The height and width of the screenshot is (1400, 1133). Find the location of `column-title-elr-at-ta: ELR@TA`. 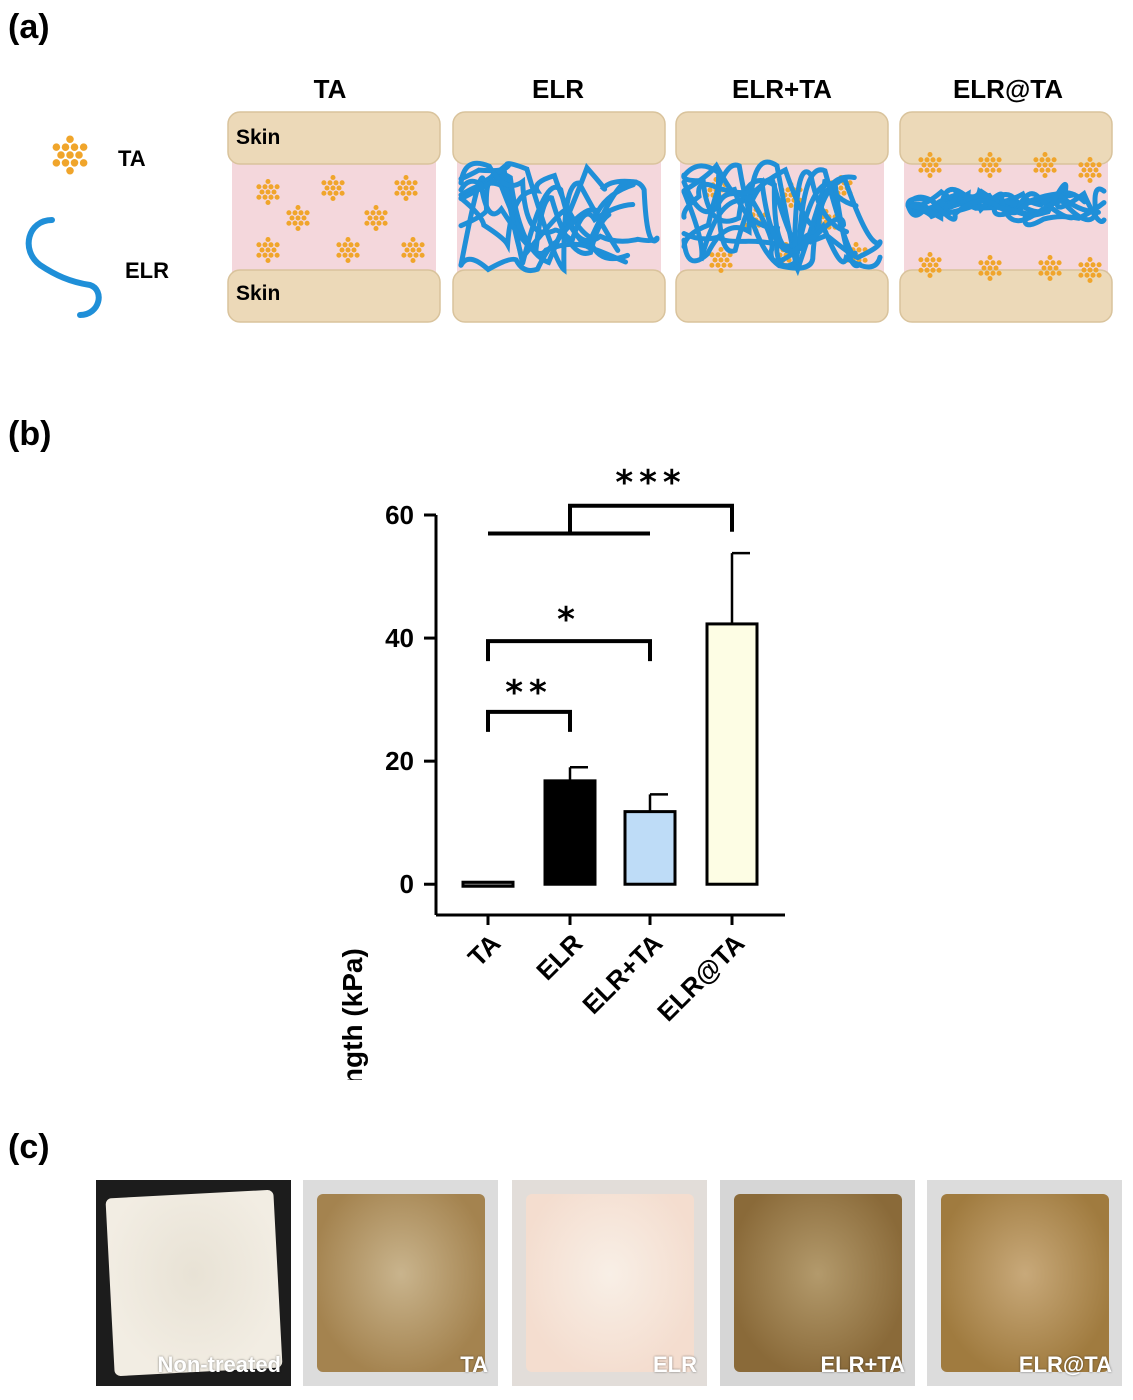

column-title-elr-at-ta: ELR@TA is located at coordinates (1008, 89).